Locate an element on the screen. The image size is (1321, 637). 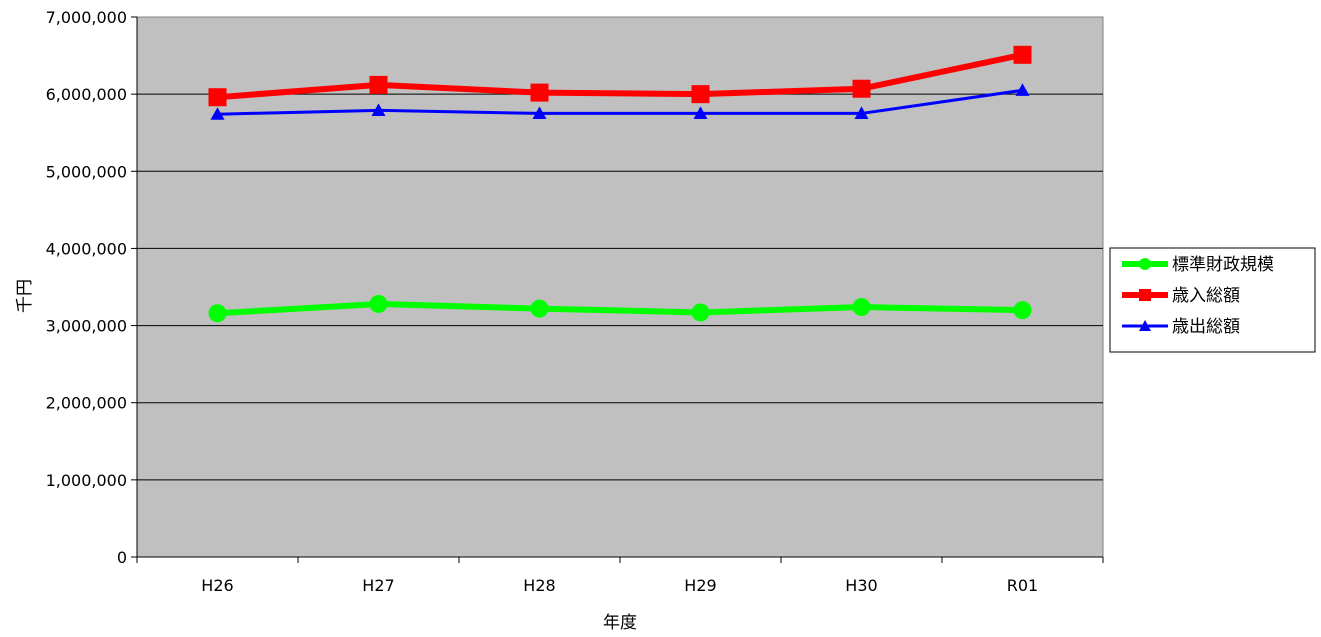
legend-label: 歳出総額 is located at coordinates (1206, 327).